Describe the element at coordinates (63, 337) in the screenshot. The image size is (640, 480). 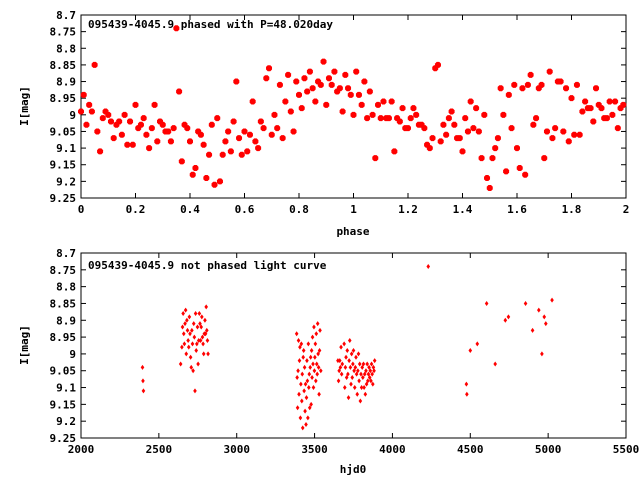
I see `y-tick-label: 8.95` at that location.